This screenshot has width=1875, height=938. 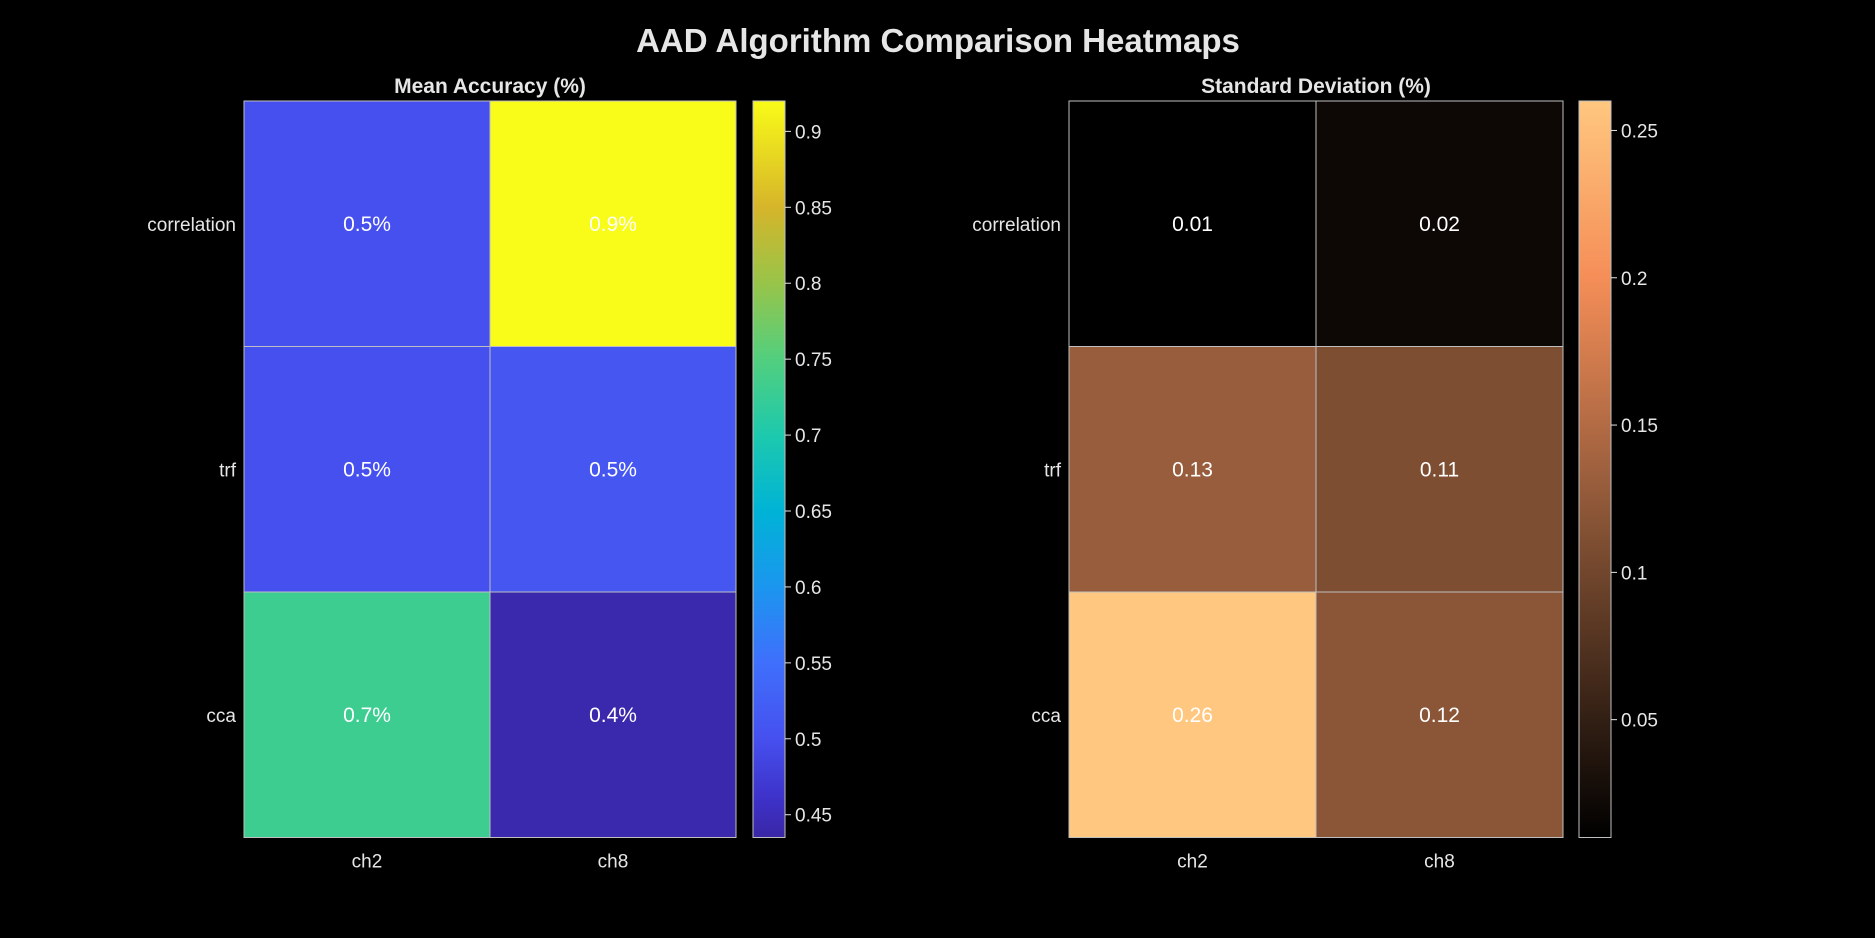 What do you see at coordinates (808, 740) in the screenshot?
I see `colorbar-tick-label: 0.5` at bounding box center [808, 740].